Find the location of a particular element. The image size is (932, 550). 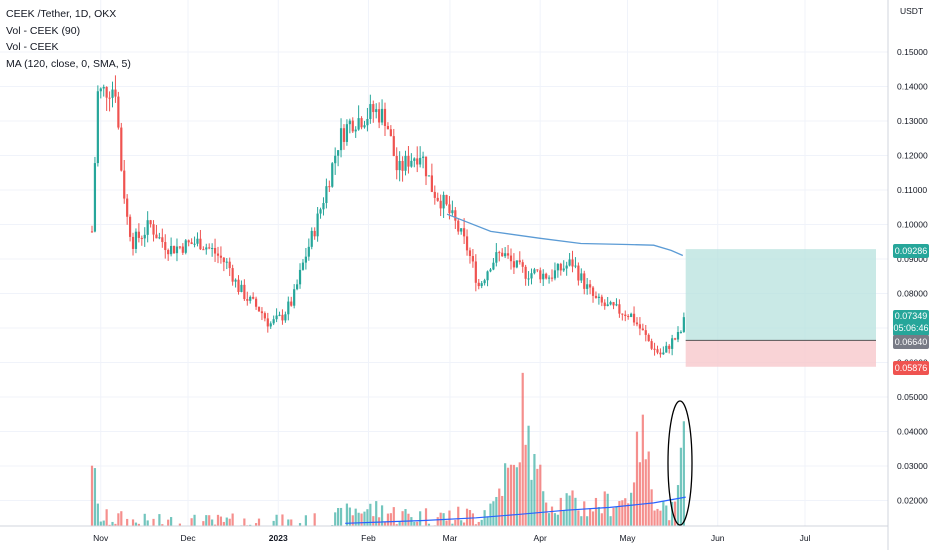

volume-spike-annotation is located at coordinates (680, 463).